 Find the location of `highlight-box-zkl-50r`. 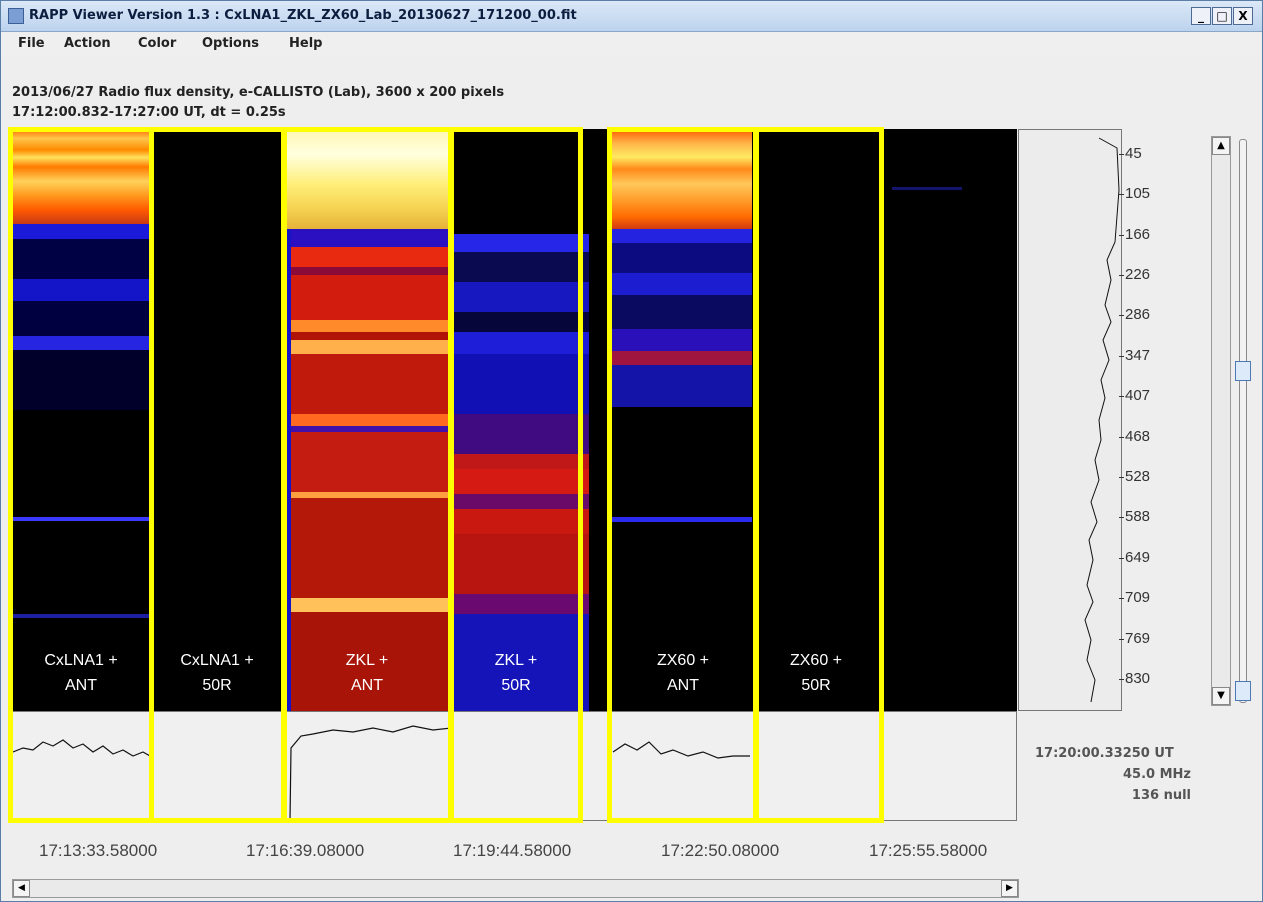

highlight-box-zkl-50r is located at coordinates (516, 475).